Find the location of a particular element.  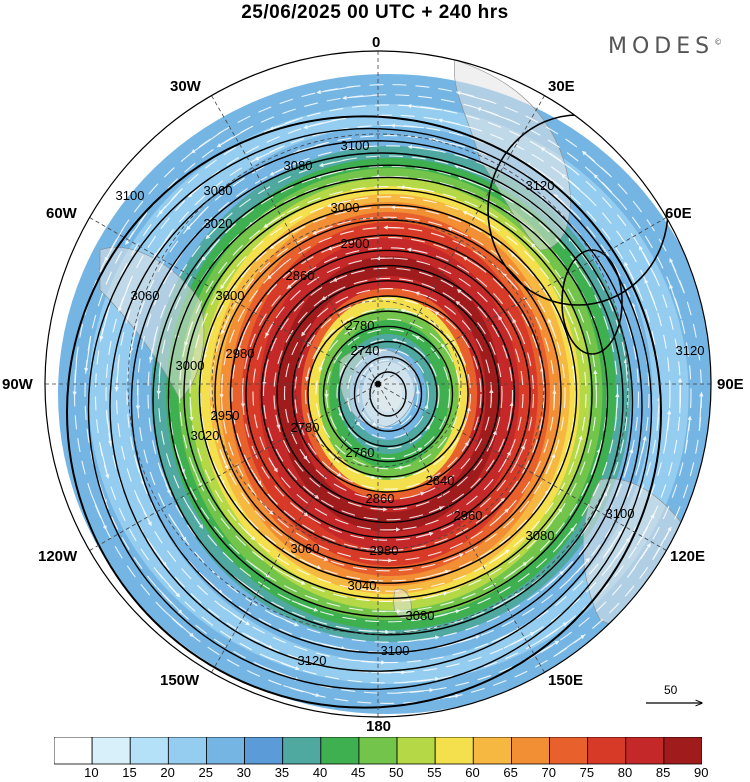

contour-label: 2780 is located at coordinates (360, 325).